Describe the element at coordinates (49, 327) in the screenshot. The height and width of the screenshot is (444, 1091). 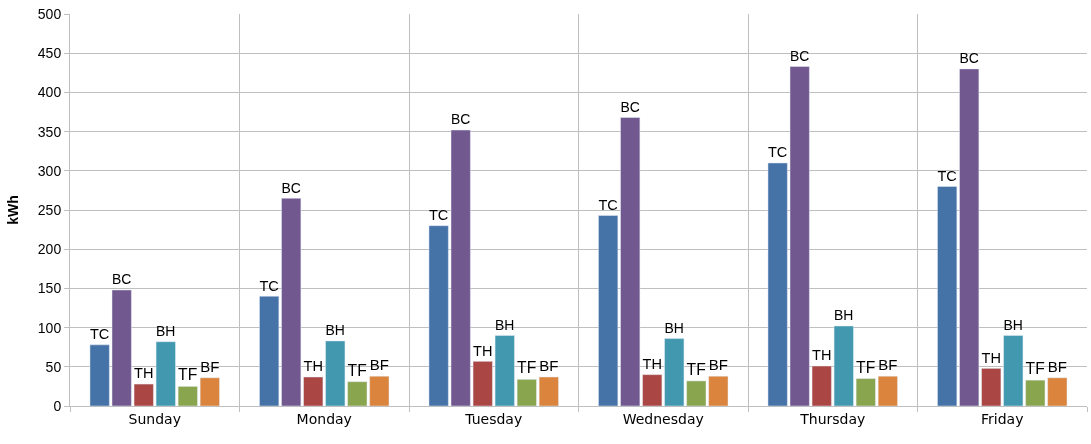
I see `y-tick-label: 100` at that location.